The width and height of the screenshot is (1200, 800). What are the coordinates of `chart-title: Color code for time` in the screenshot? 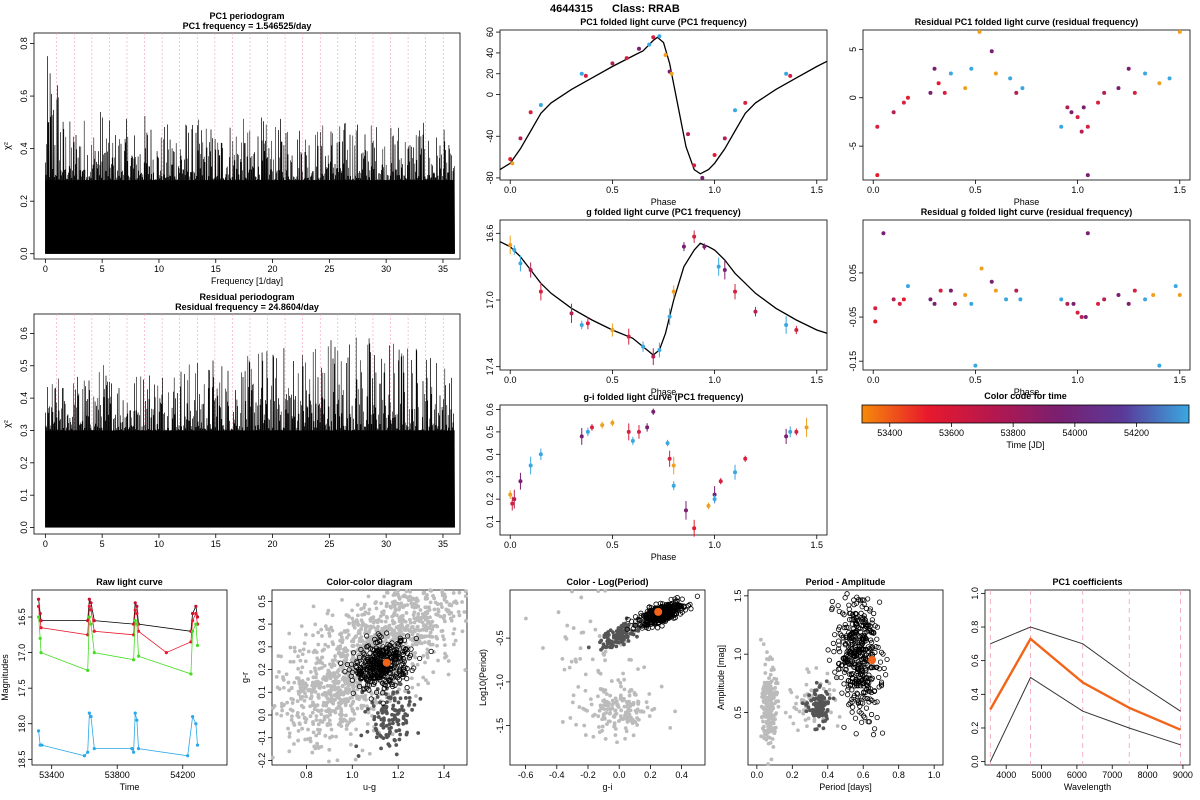 It's located at (1025, 396).